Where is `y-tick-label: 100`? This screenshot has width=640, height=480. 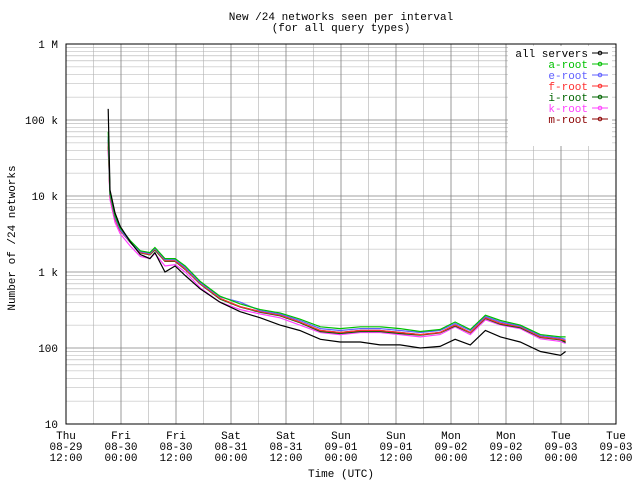 y-tick-label: 100 is located at coordinates (48, 350).